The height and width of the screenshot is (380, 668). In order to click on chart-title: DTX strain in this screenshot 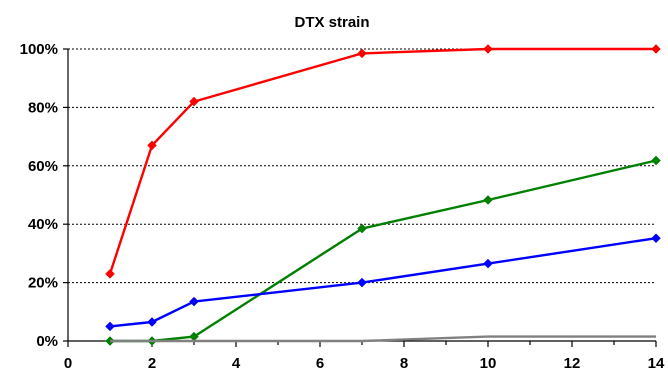, I will do `click(331, 22)`.